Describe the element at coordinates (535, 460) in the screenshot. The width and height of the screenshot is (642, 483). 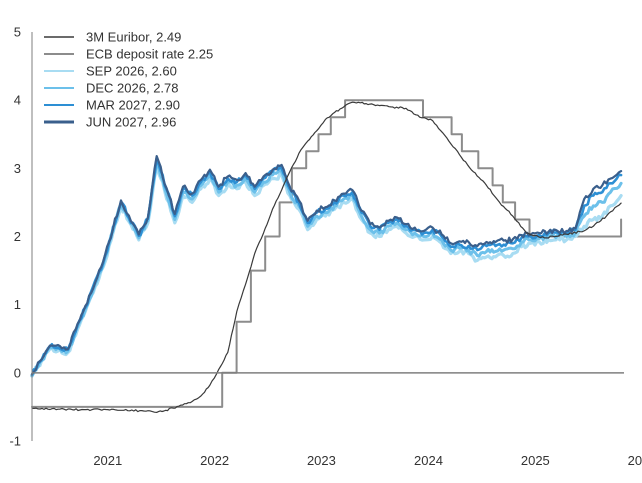
I see `x-tick-label: 2025` at that location.